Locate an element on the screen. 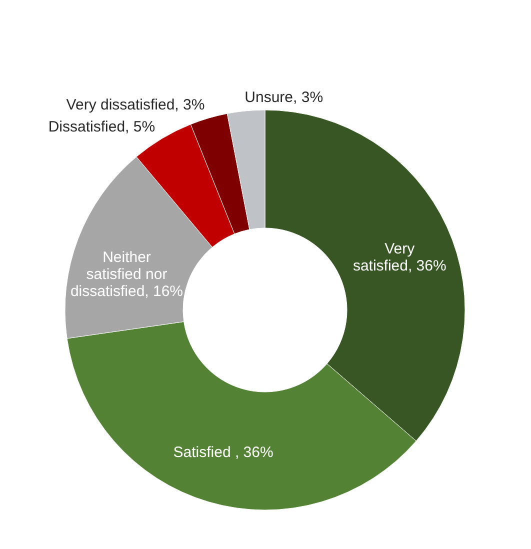 The height and width of the screenshot is (549, 531). slice-label: Unsure, 3% is located at coordinates (284, 97).